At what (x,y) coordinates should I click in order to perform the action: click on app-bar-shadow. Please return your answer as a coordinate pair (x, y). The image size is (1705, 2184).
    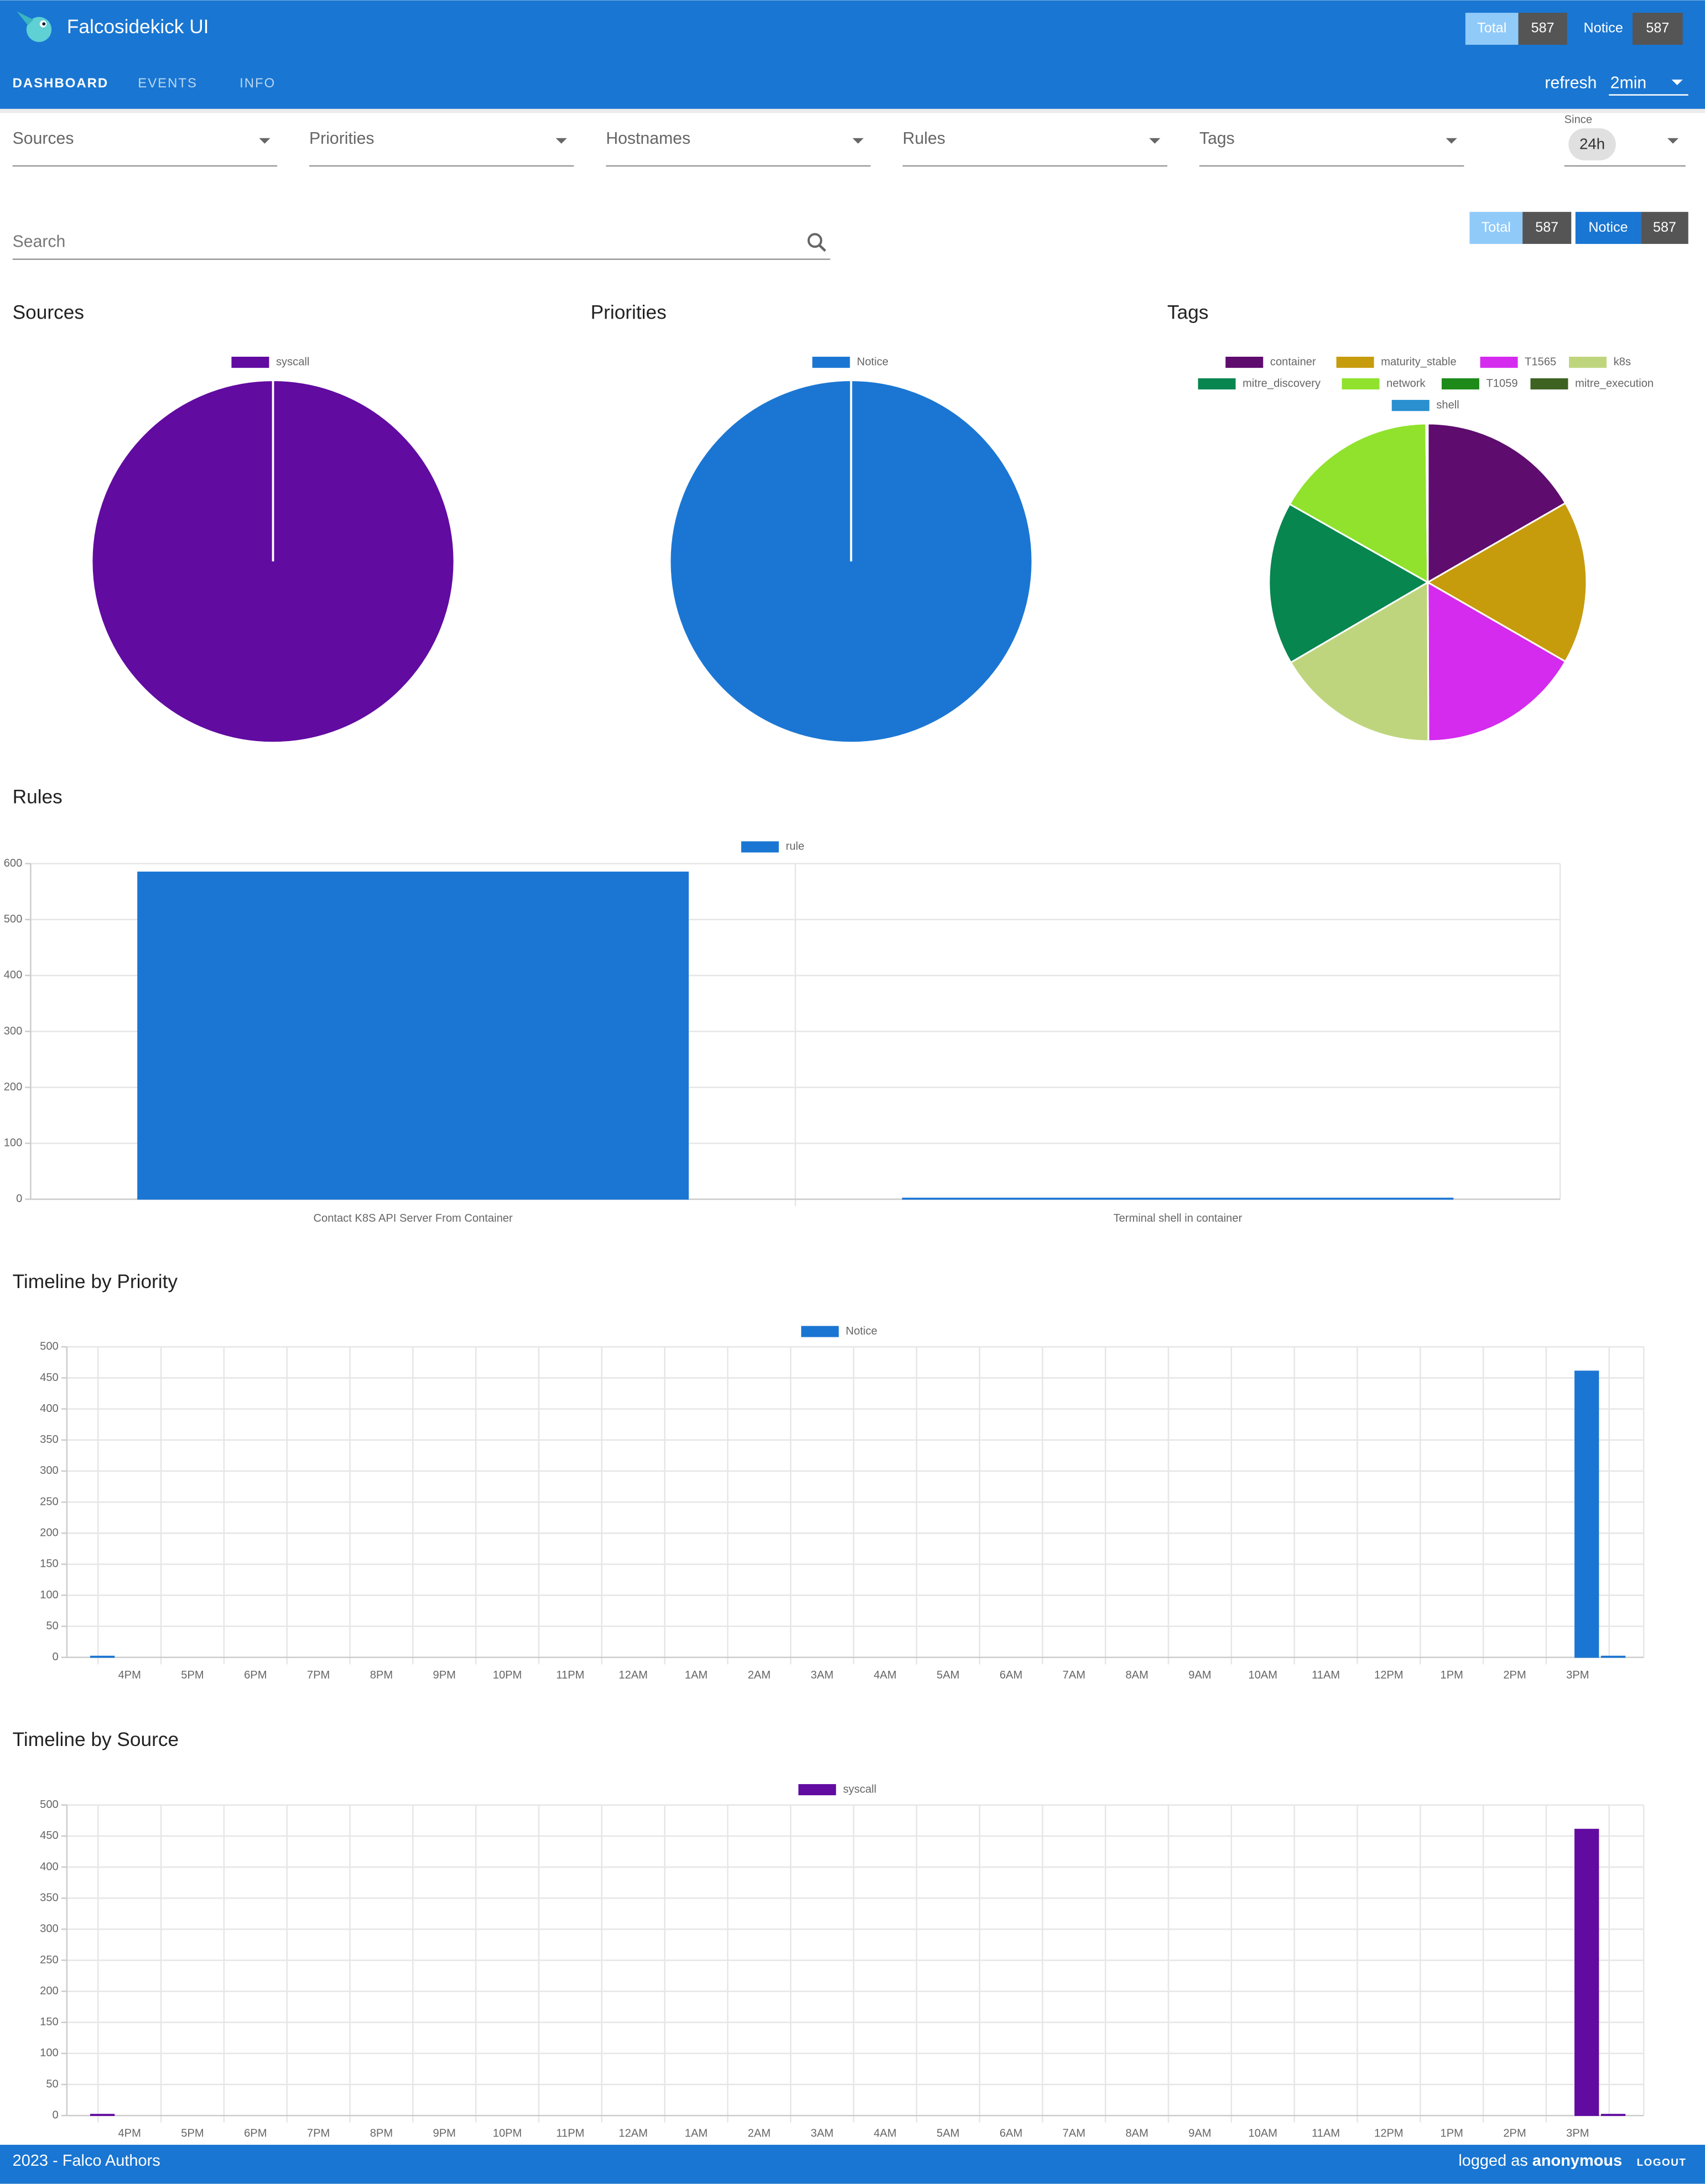
    Looking at the image, I should click on (853, 111).